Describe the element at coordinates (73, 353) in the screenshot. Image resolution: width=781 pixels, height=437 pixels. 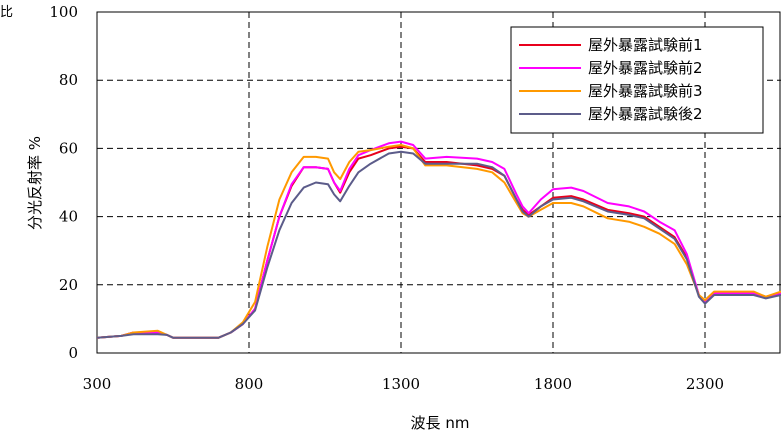
I see `y-tick-label: 0` at that location.